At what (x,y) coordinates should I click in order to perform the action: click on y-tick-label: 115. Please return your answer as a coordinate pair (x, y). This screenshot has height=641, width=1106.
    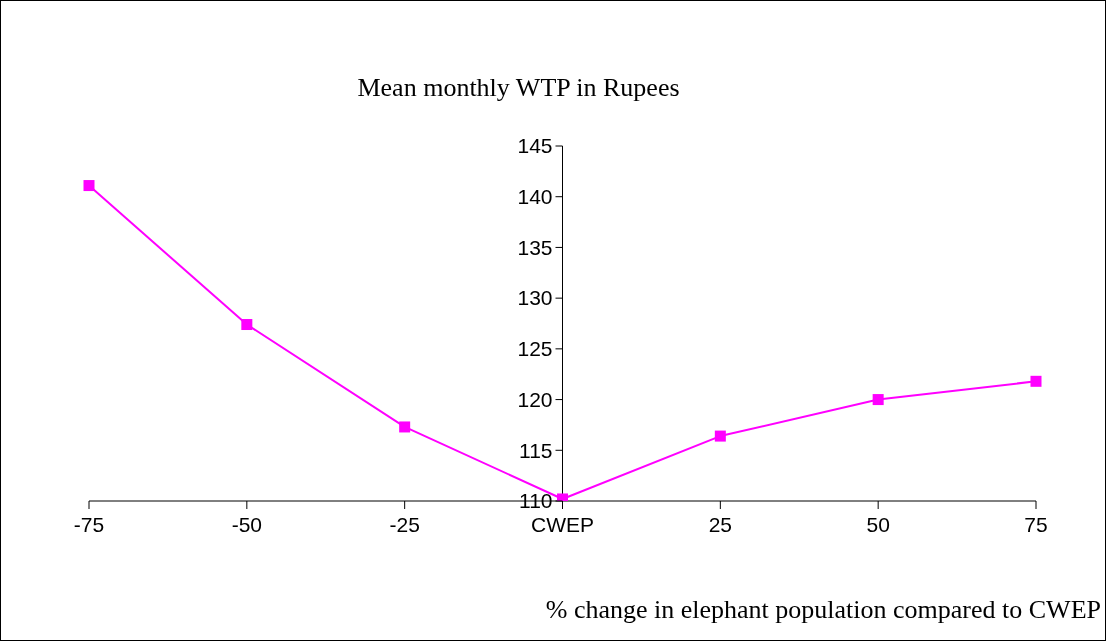
    Looking at the image, I should click on (536, 450).